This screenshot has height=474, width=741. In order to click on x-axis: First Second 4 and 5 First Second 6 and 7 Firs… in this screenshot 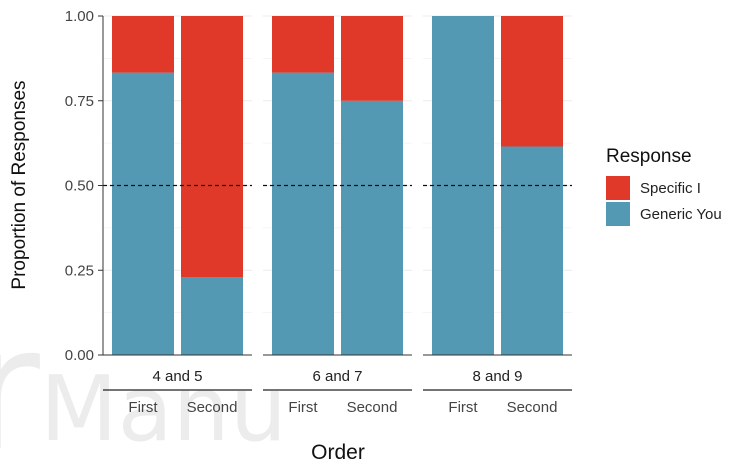, I will do `click(337, 385)`.